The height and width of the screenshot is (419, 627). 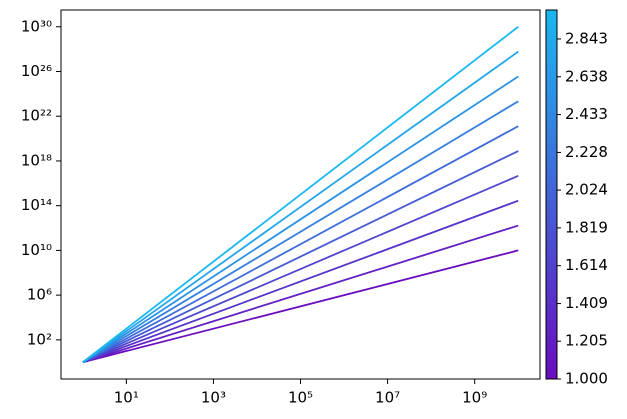 What do you see at coordinates (586, 341) in the screenshot?
I see `colorbar-tick-label: 1.205` at bounding box center [586, 341].